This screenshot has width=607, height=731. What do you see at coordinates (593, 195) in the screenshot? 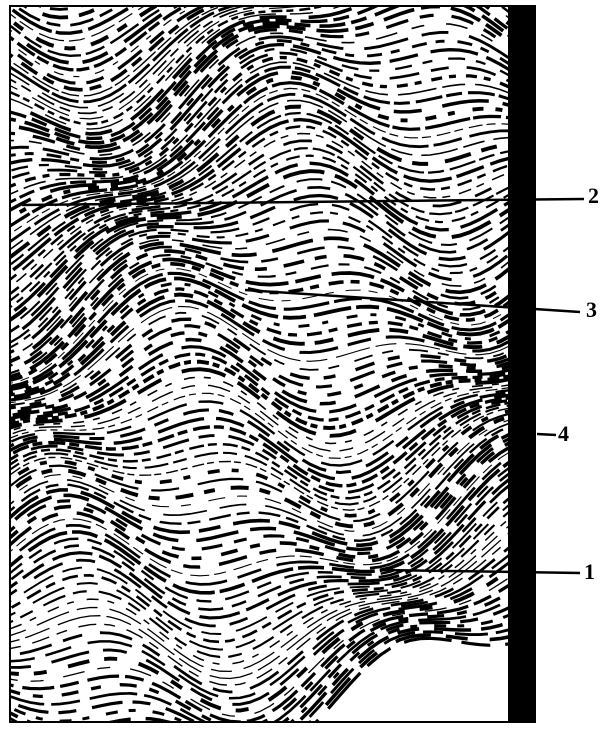
I see `callout-label: 2` at bounding box center [593, 195].